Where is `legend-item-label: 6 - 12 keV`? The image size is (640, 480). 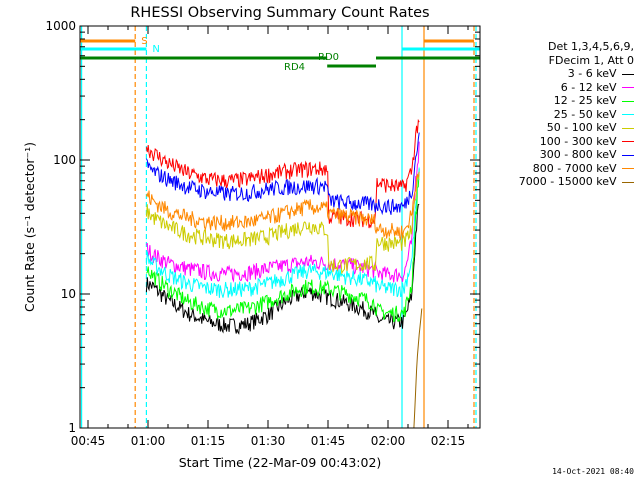
legend-item-label: 6 - 12 keV is located at coordinates (590, 87).